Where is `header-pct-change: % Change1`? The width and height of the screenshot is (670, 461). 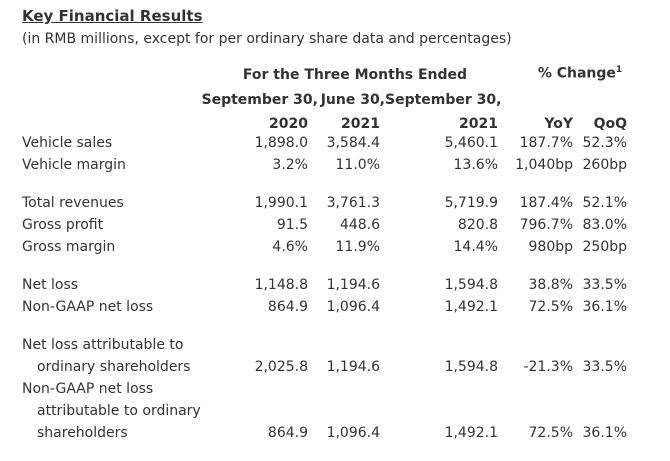
header-pct-change: % Change1 is located at coordinates (580, 73).